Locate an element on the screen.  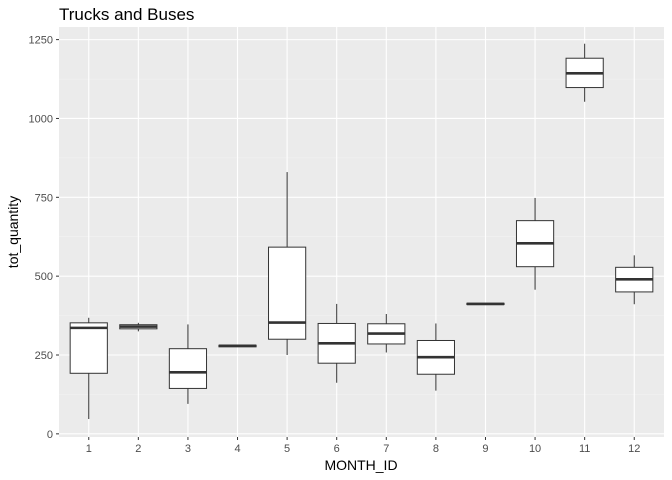
y-axis-title: tot_quantity is located at coordinates (13, 232).